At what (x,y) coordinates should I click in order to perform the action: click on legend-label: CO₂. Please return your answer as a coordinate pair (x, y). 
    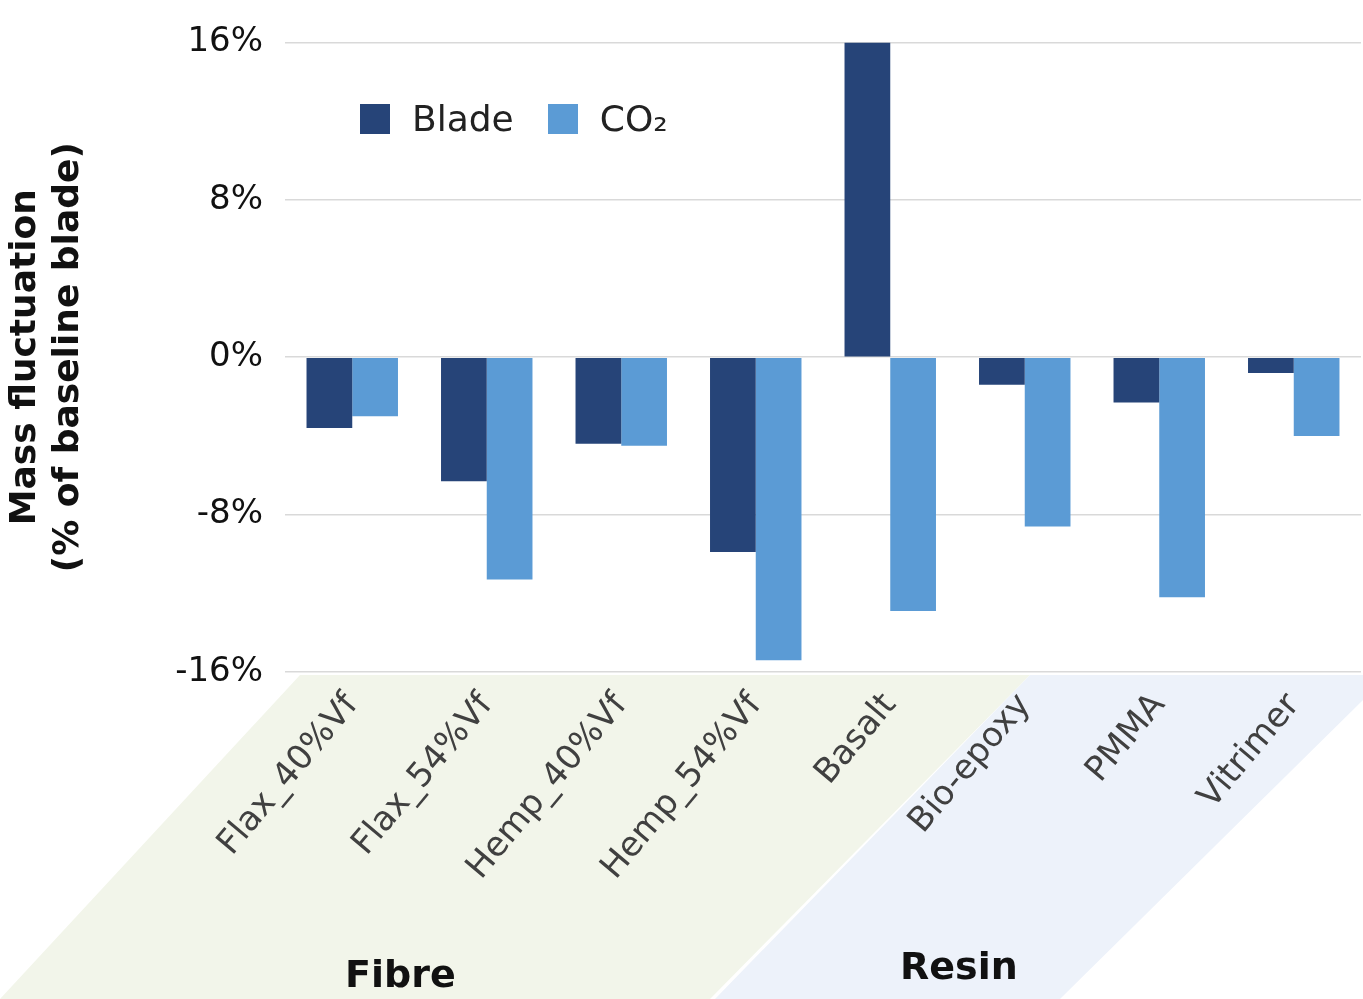
    Looking at the image, I should click on (633, 118).